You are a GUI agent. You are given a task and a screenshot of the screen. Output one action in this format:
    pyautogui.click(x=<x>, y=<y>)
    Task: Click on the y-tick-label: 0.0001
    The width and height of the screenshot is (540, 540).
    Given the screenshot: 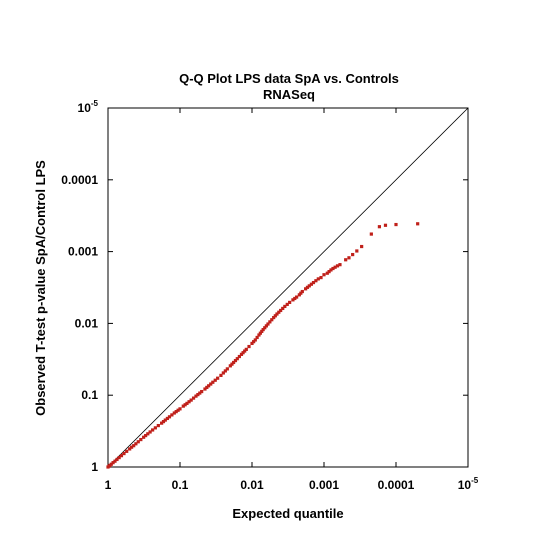 What is the action you would take?
    pyautogui.click(x=79, y=180)
    